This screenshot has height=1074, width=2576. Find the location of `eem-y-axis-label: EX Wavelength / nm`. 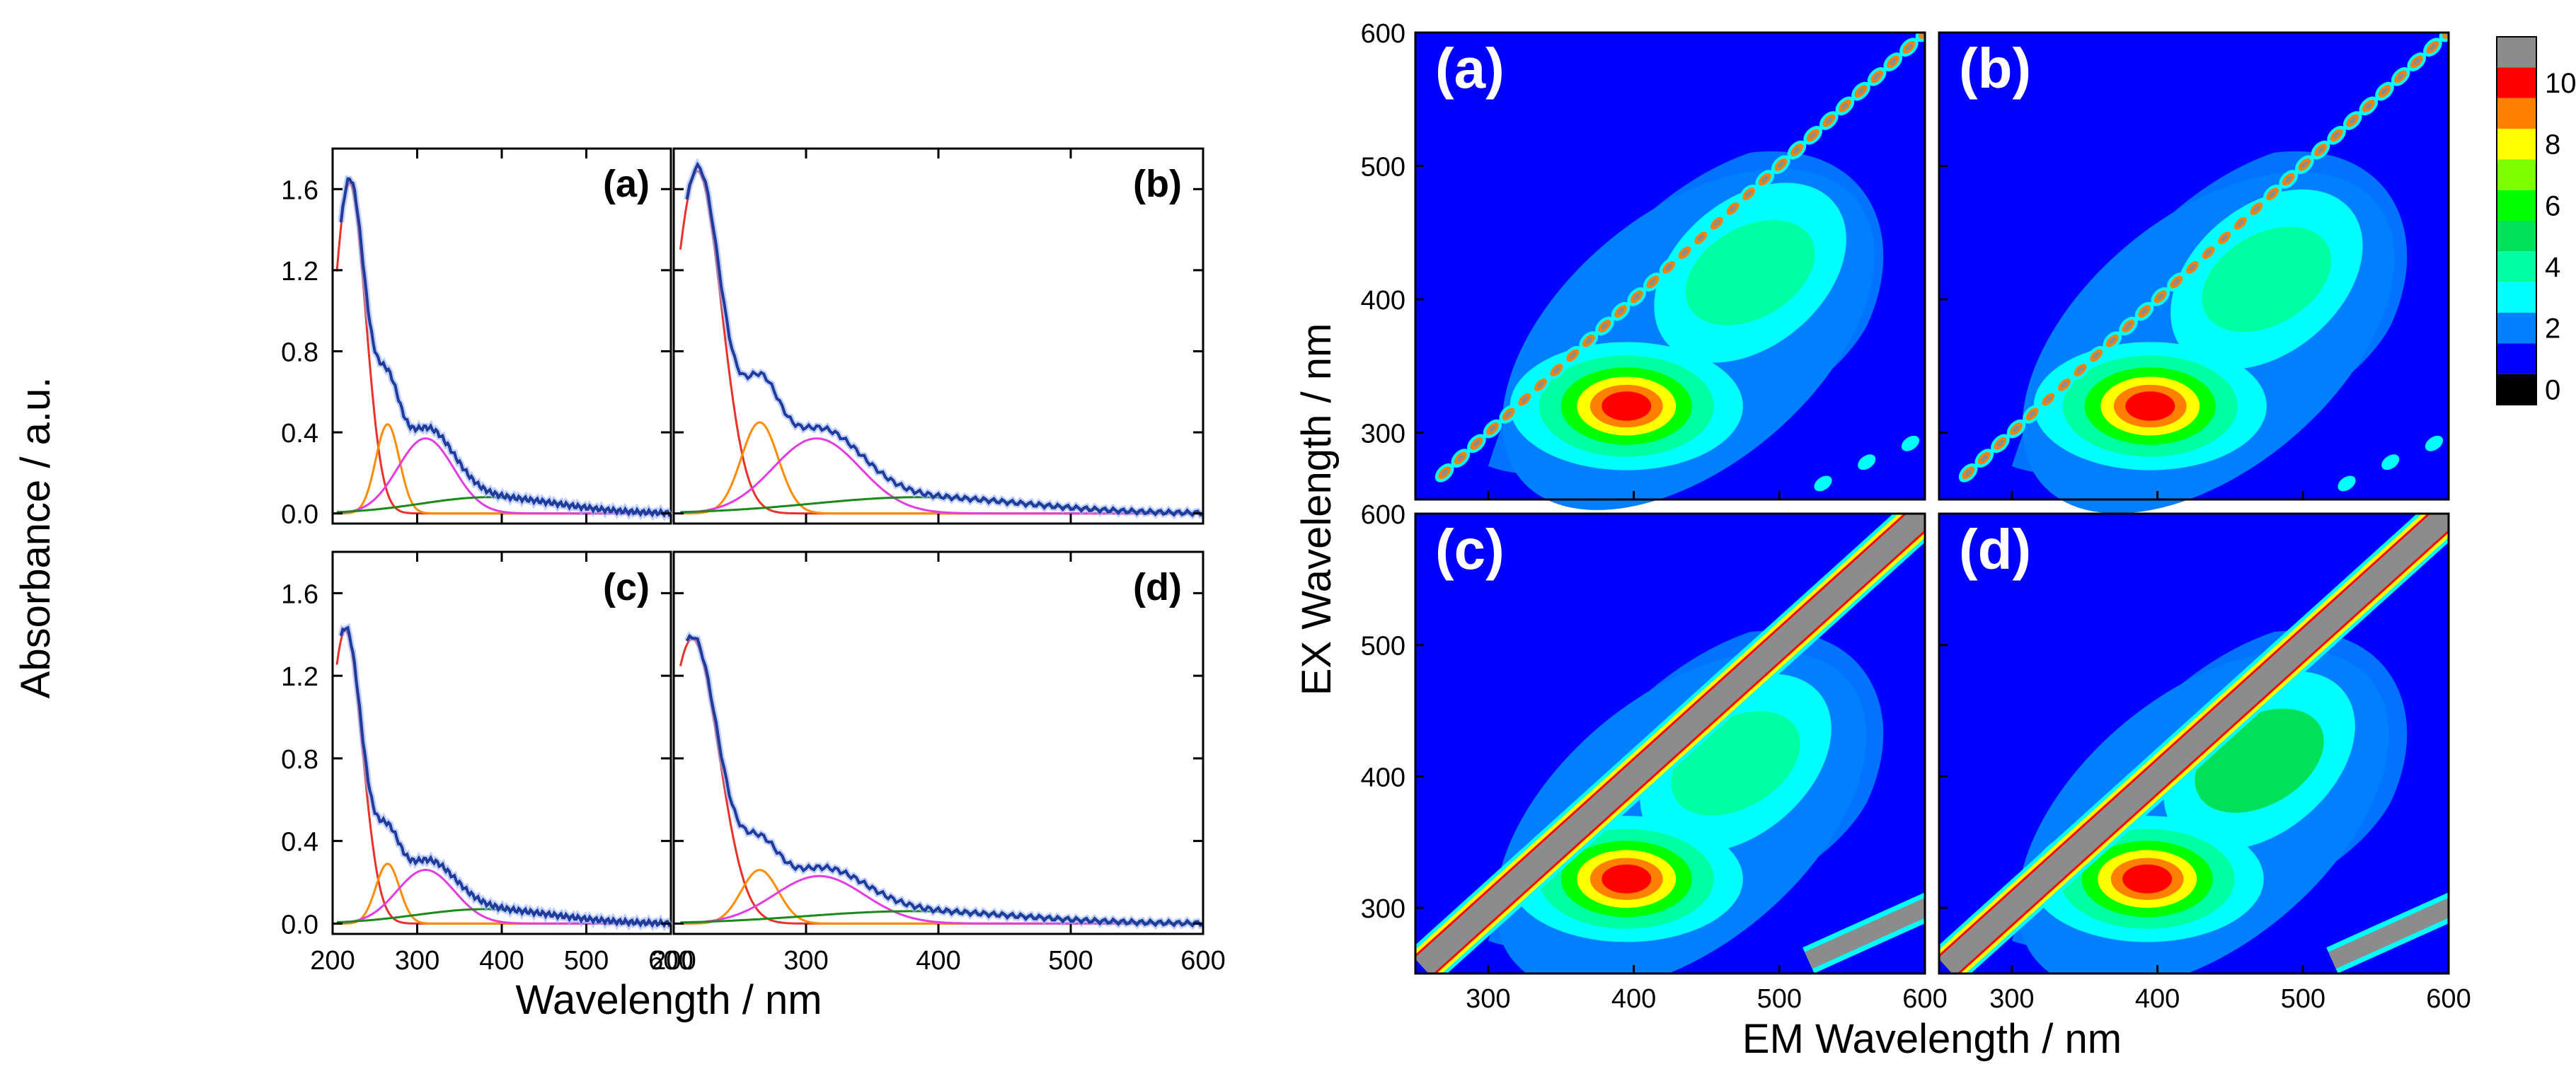

eem-y-axis-label: EX Wavelength / nm is located at coordinates (1317, 509).